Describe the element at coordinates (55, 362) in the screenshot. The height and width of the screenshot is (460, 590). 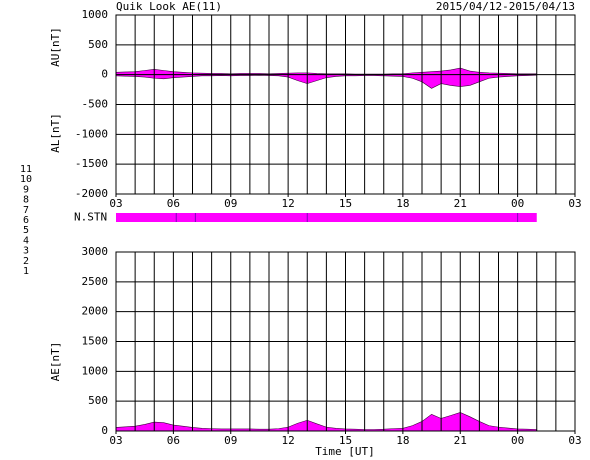
I see `y-axis-label: AE[nT]` at that location.